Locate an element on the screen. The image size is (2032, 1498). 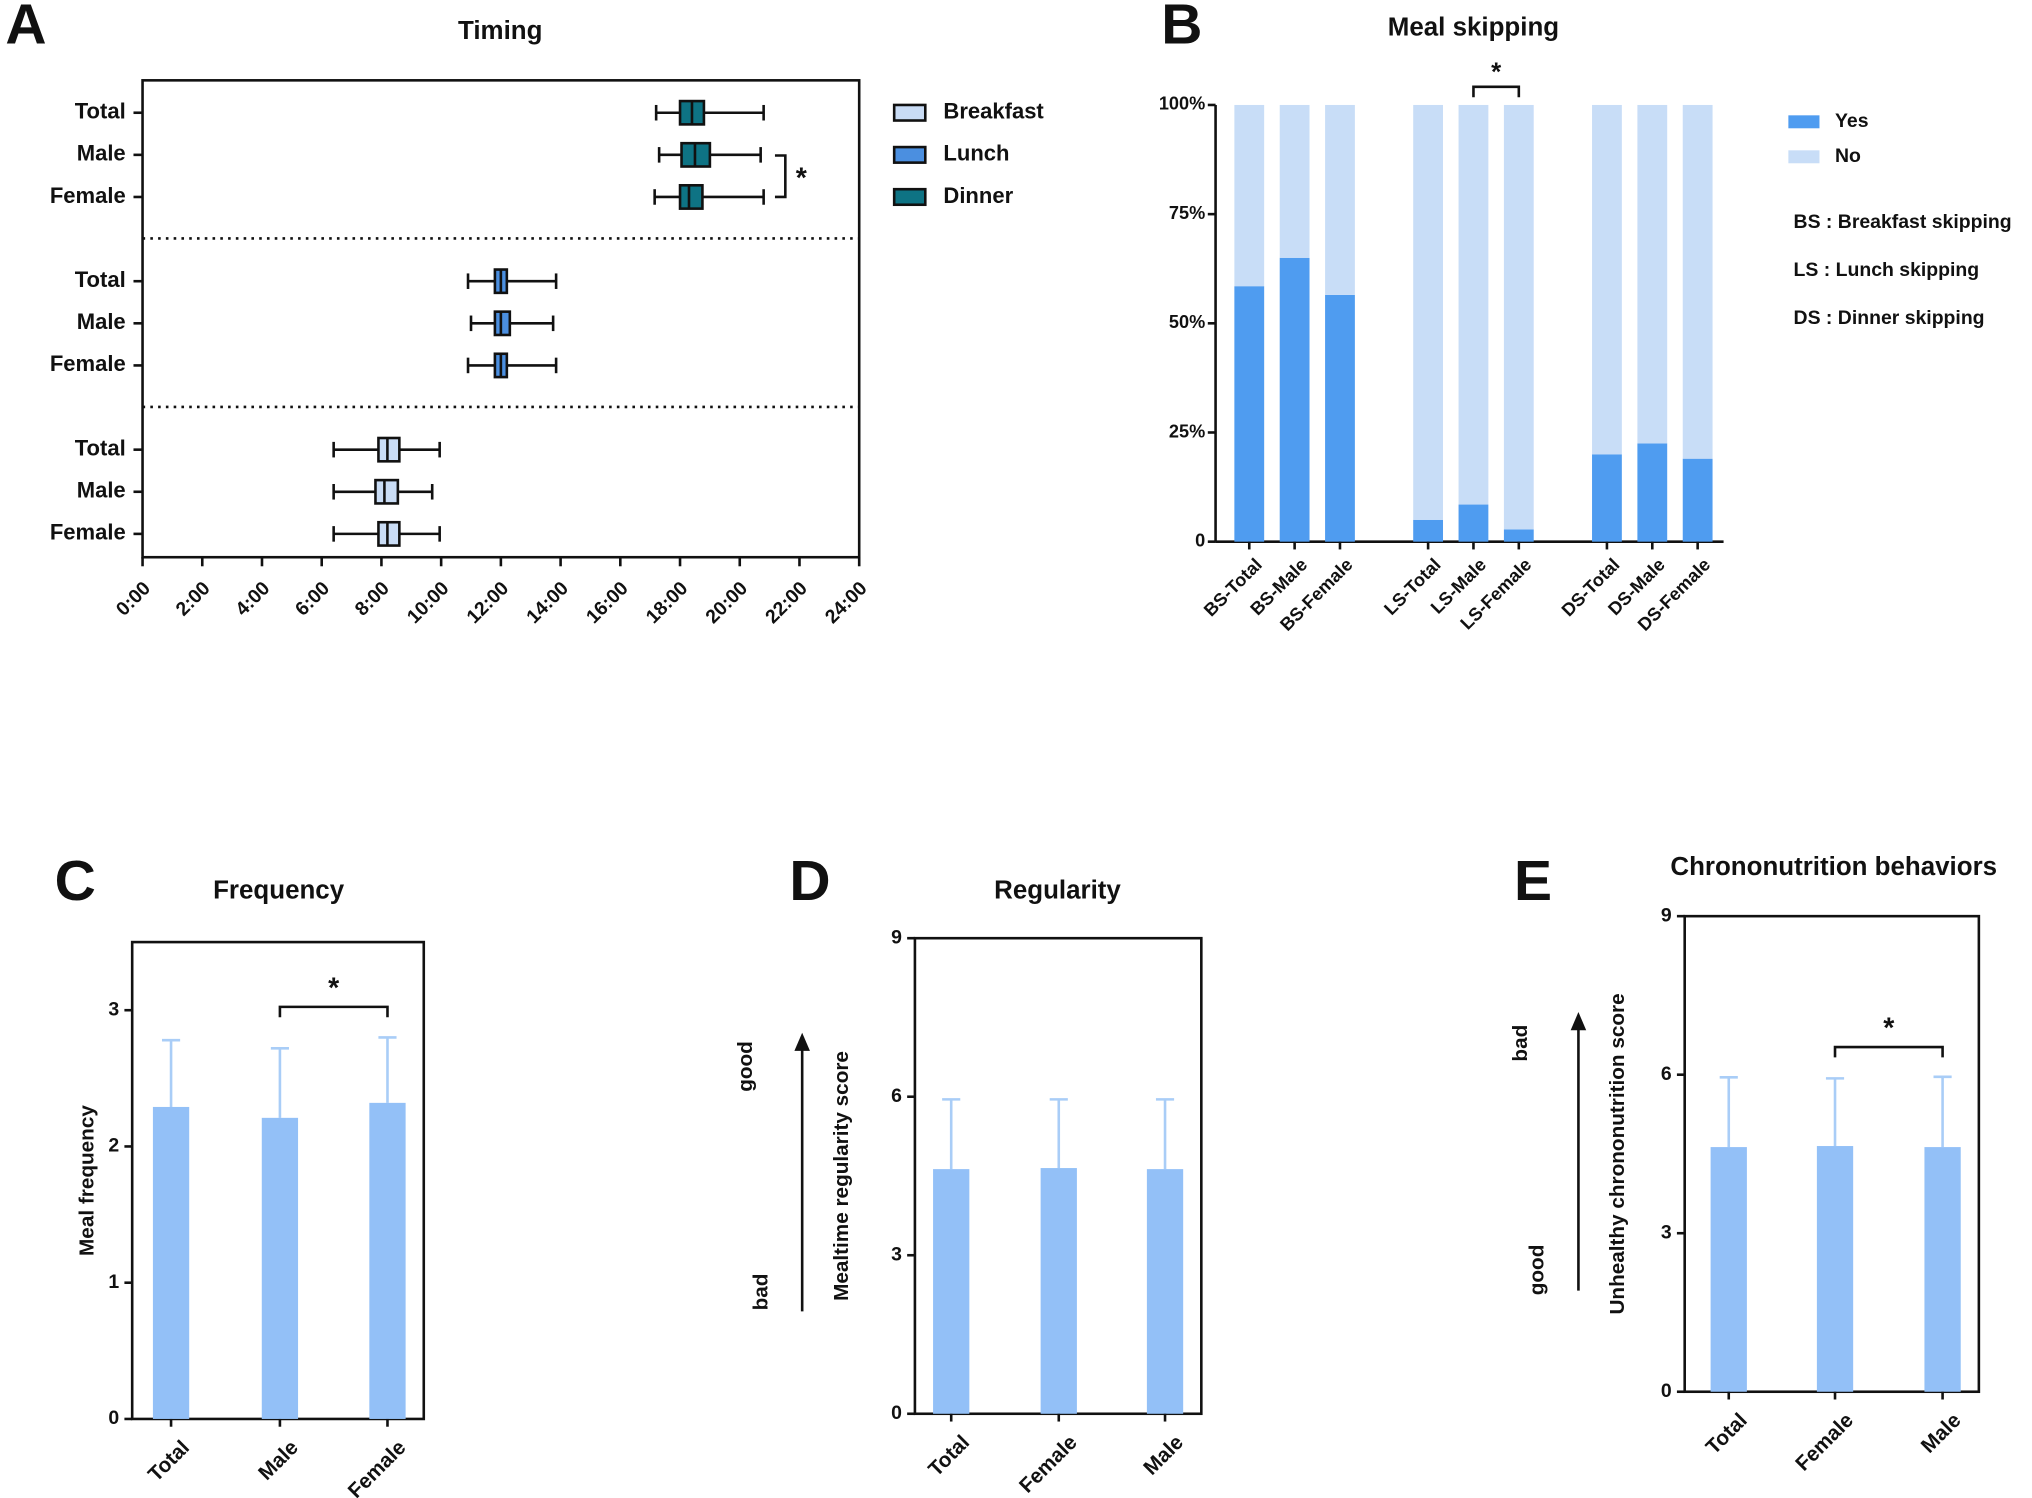
y-tick-label: 100% is located at coordinates (1182, 104).